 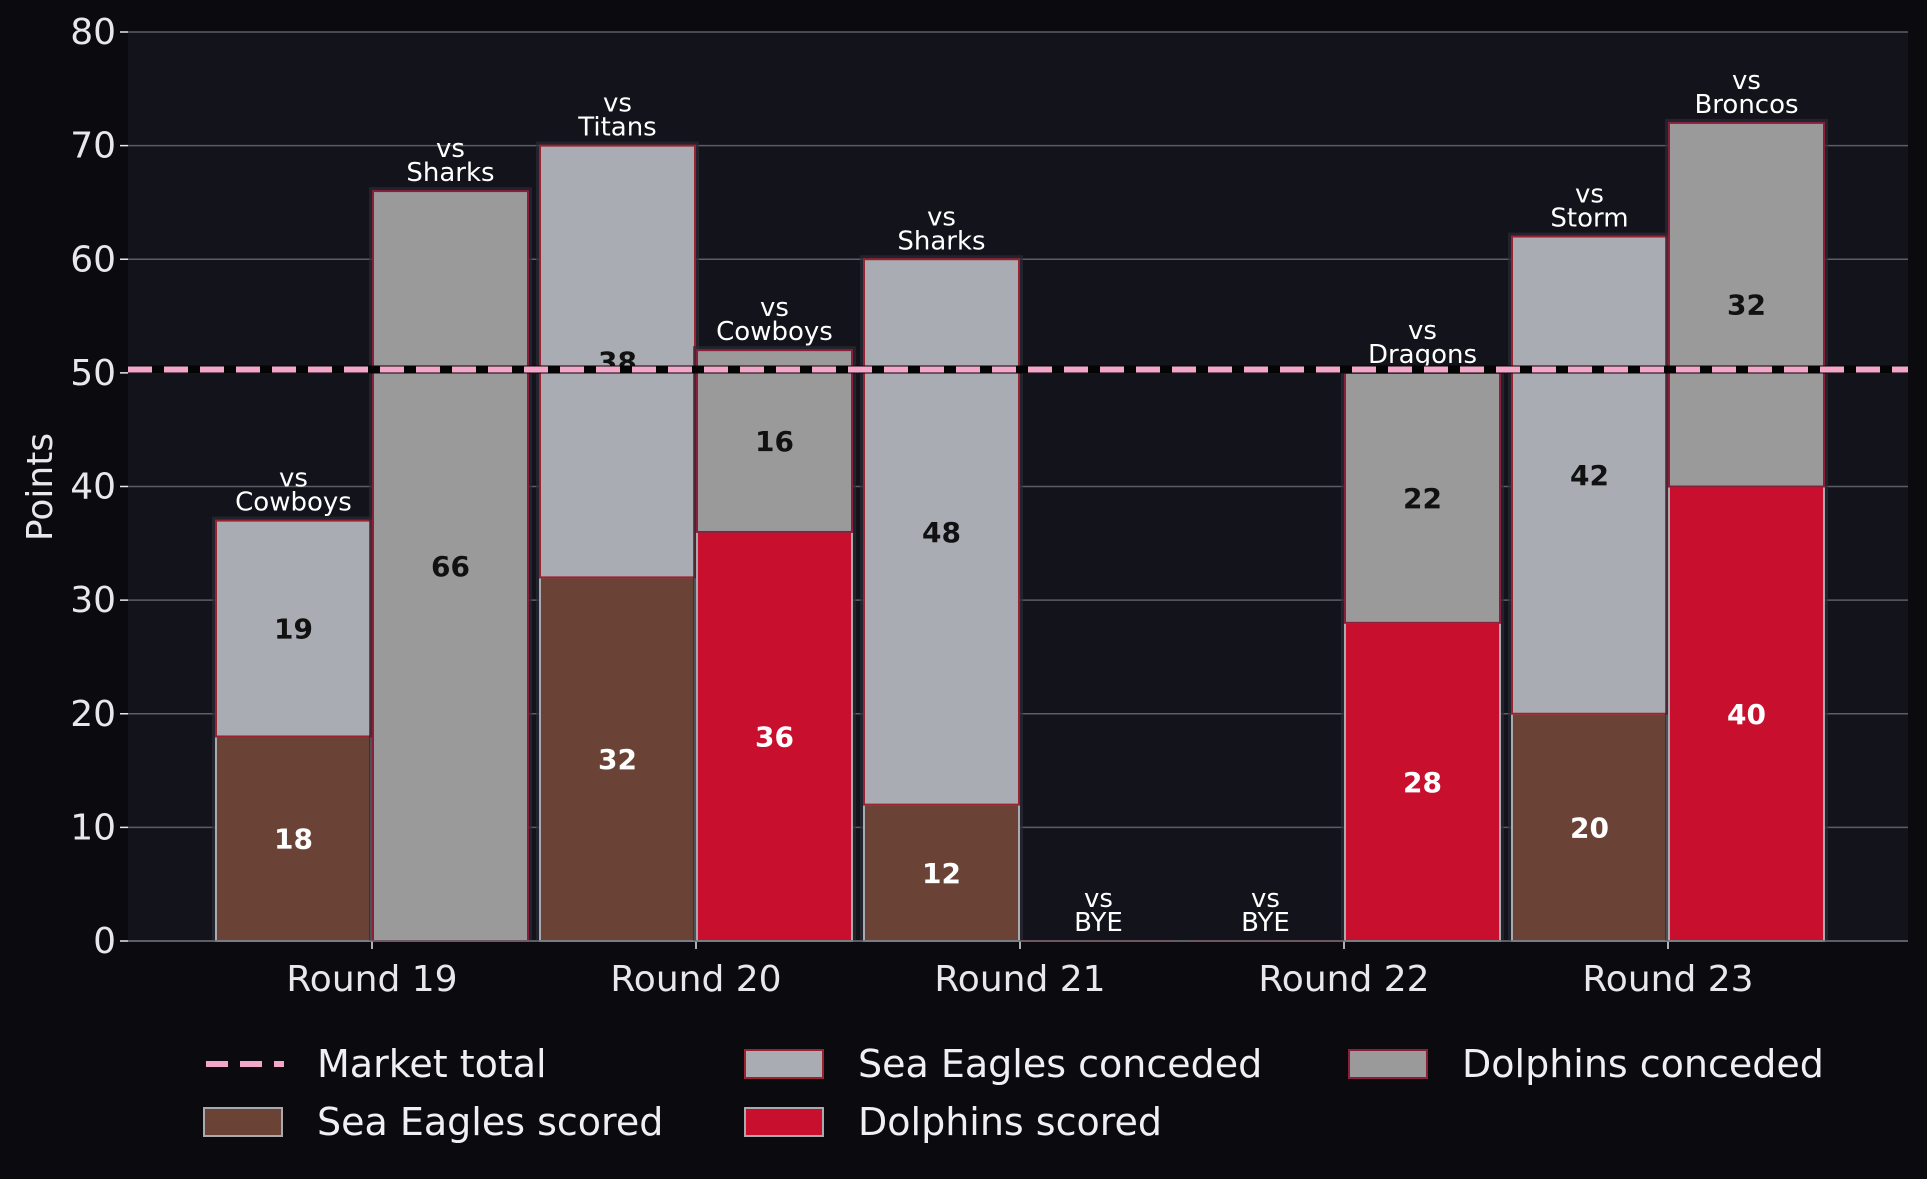 What do you see at coordinates (93, 32) in the screenshot?
I see `y-tick-label: 80` at bounding box center [93, 32].